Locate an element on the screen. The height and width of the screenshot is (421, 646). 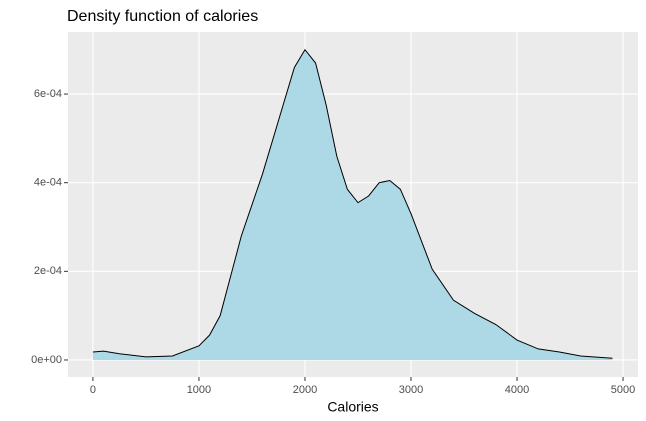
x-tick-label: 2000 is located at coordinates (305, 390).